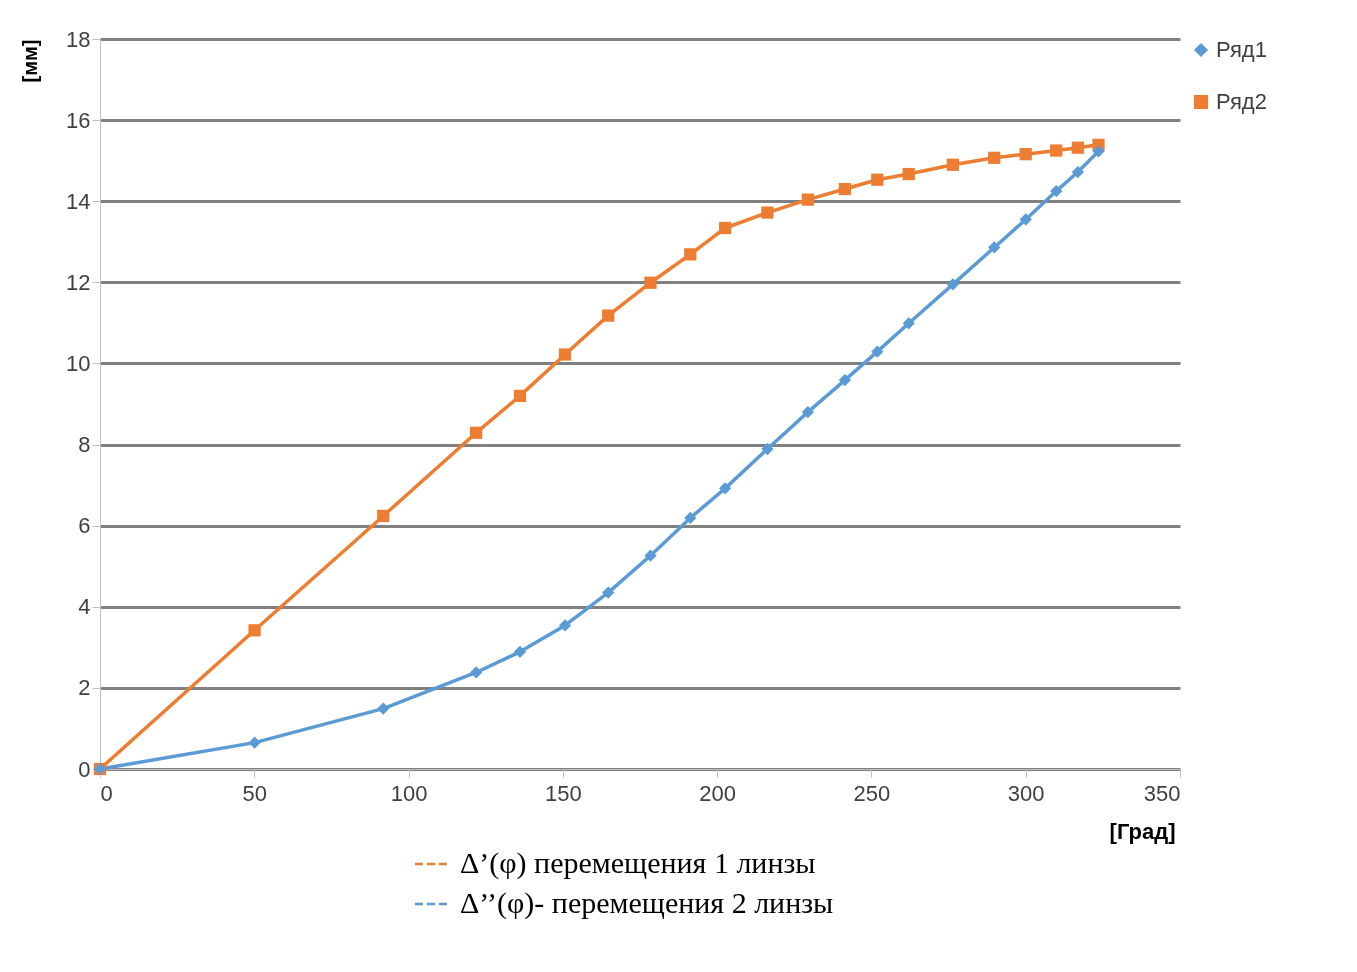 The width and height of the screenshot is (1357, 972). What do you see at coordinates (78, 363) in the screenshot?
I see `y-tick-label: 10` at bounding box center [78, 363].